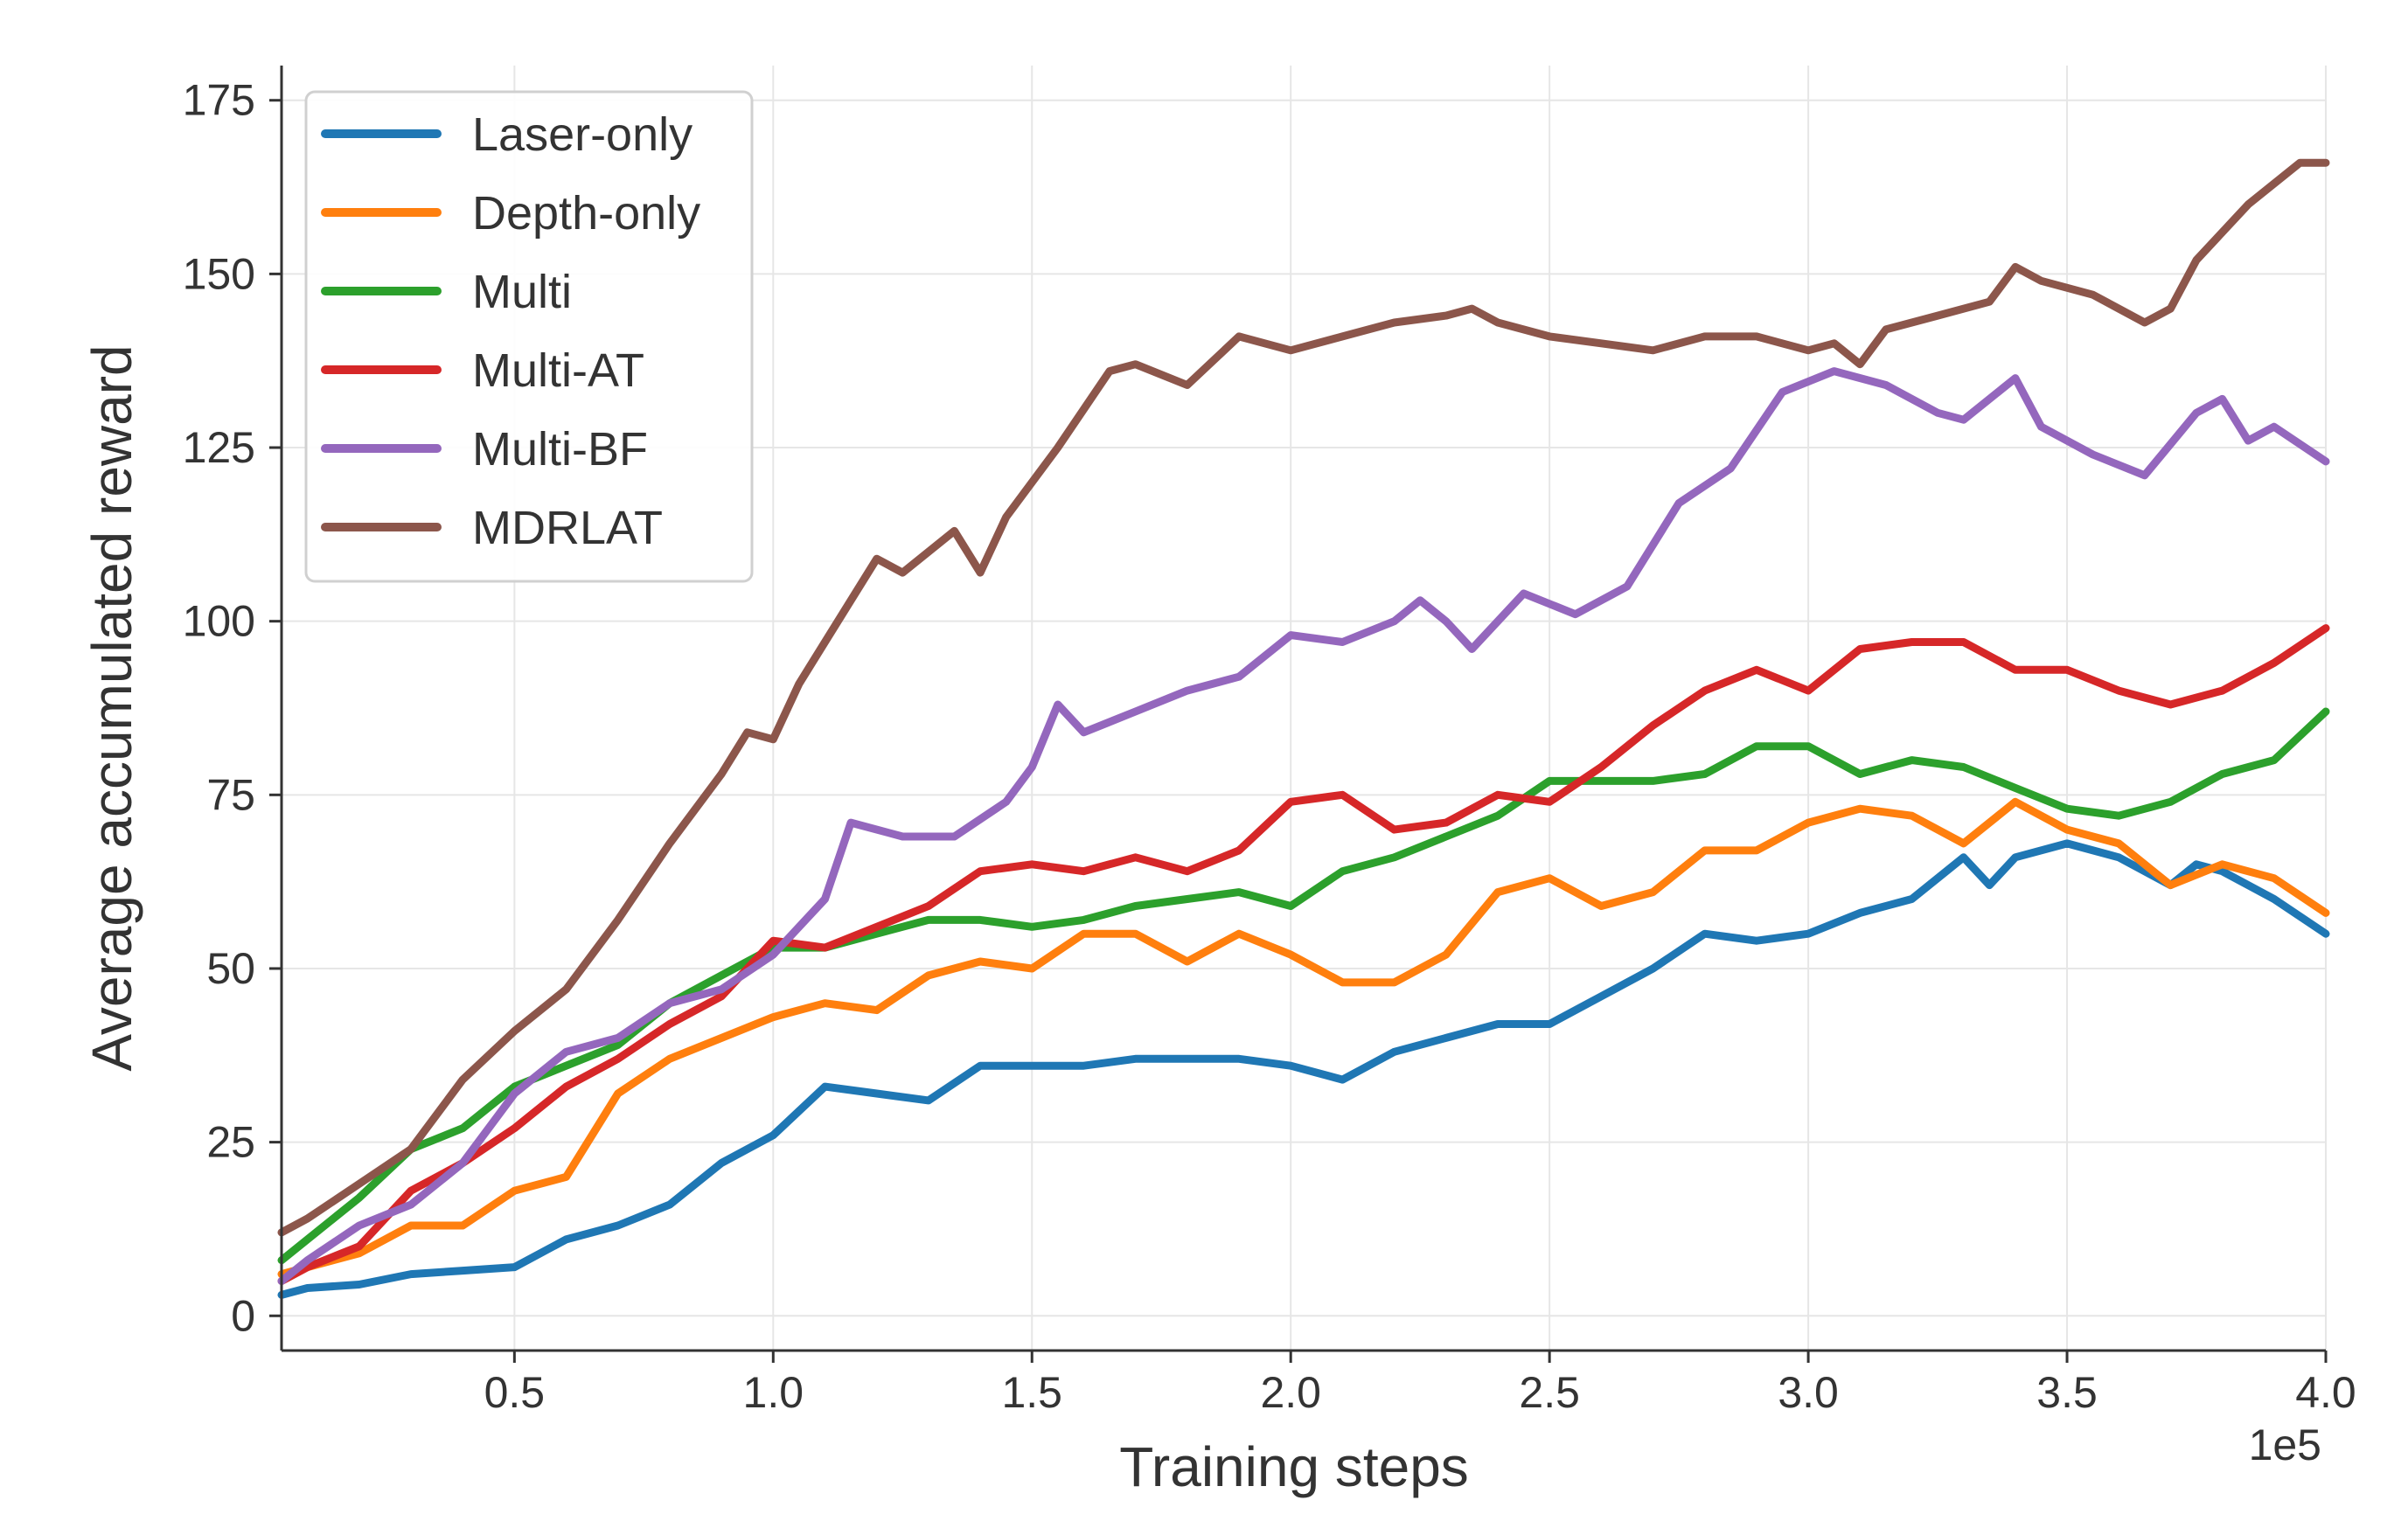 This screenshot has width=2408, height=1521. Describe the element at coordinates (567, 528) in the screenshot. I see `legend-label-mdrlat: MDRLAT` at that location.